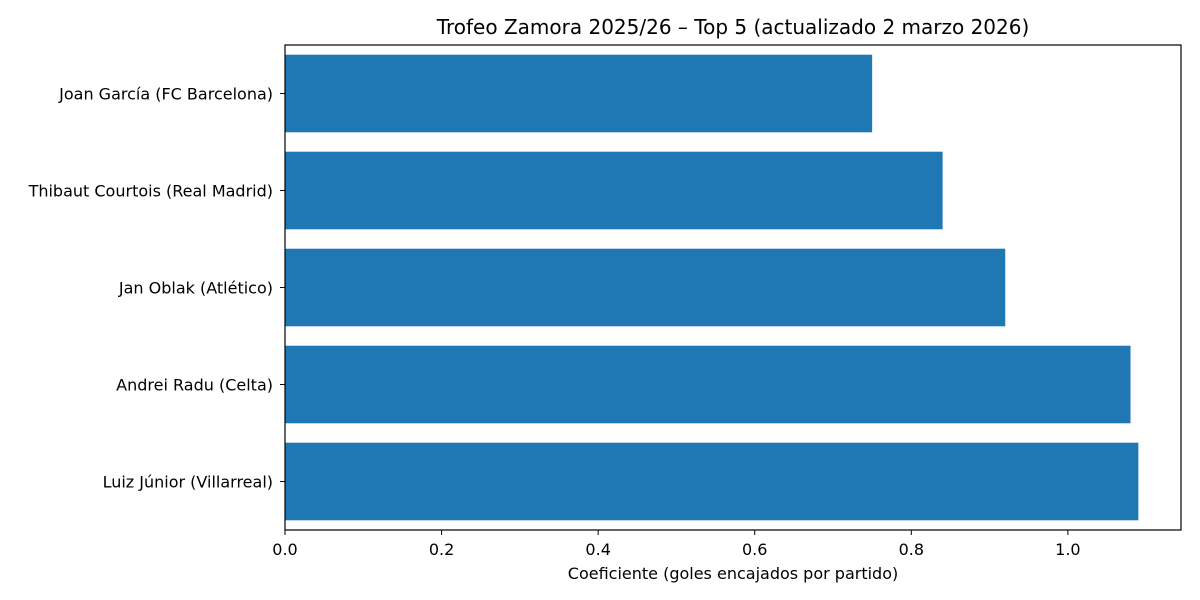 Image resolution: width=1200 pixels, height=600 pixels. What do you see at coordinates (150, 191) in the screenshot?
I see `y-tick-label: Thibaut Courtois (Real Madrid)` at bounding box center [150, 191].